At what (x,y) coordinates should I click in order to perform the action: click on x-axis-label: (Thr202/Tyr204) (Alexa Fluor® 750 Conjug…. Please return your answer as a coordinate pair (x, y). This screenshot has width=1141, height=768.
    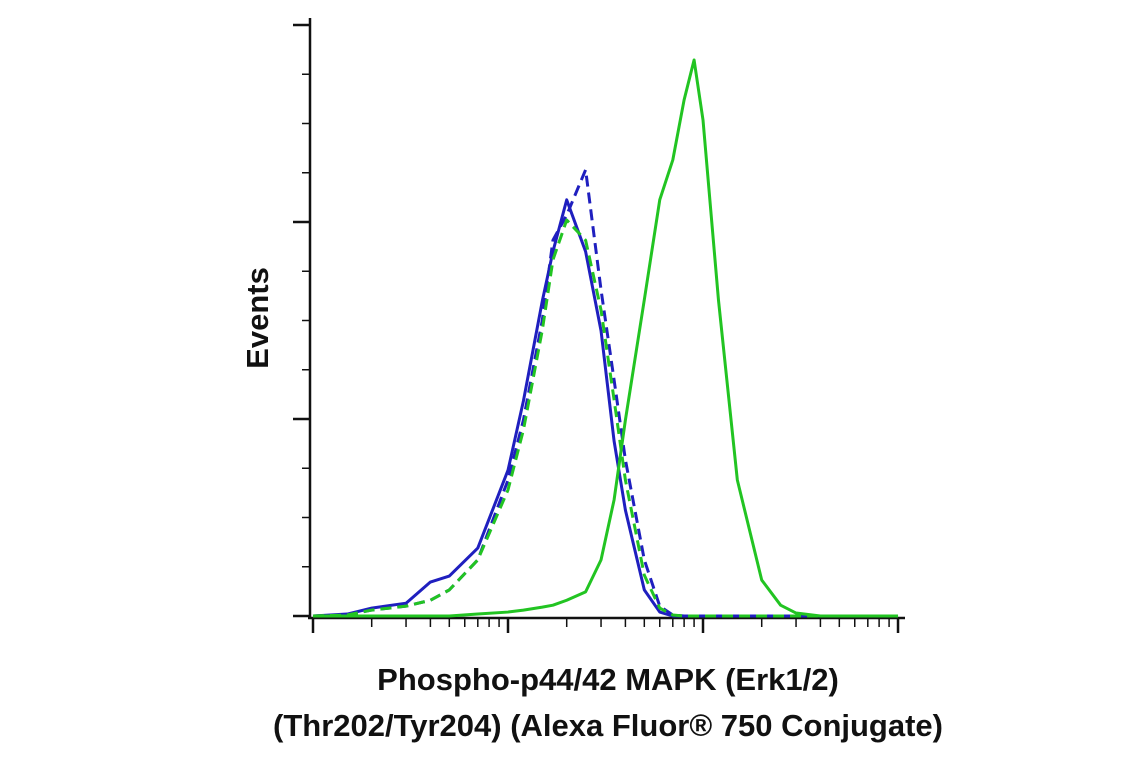
    Looking at the image, I should click on (608, 725).